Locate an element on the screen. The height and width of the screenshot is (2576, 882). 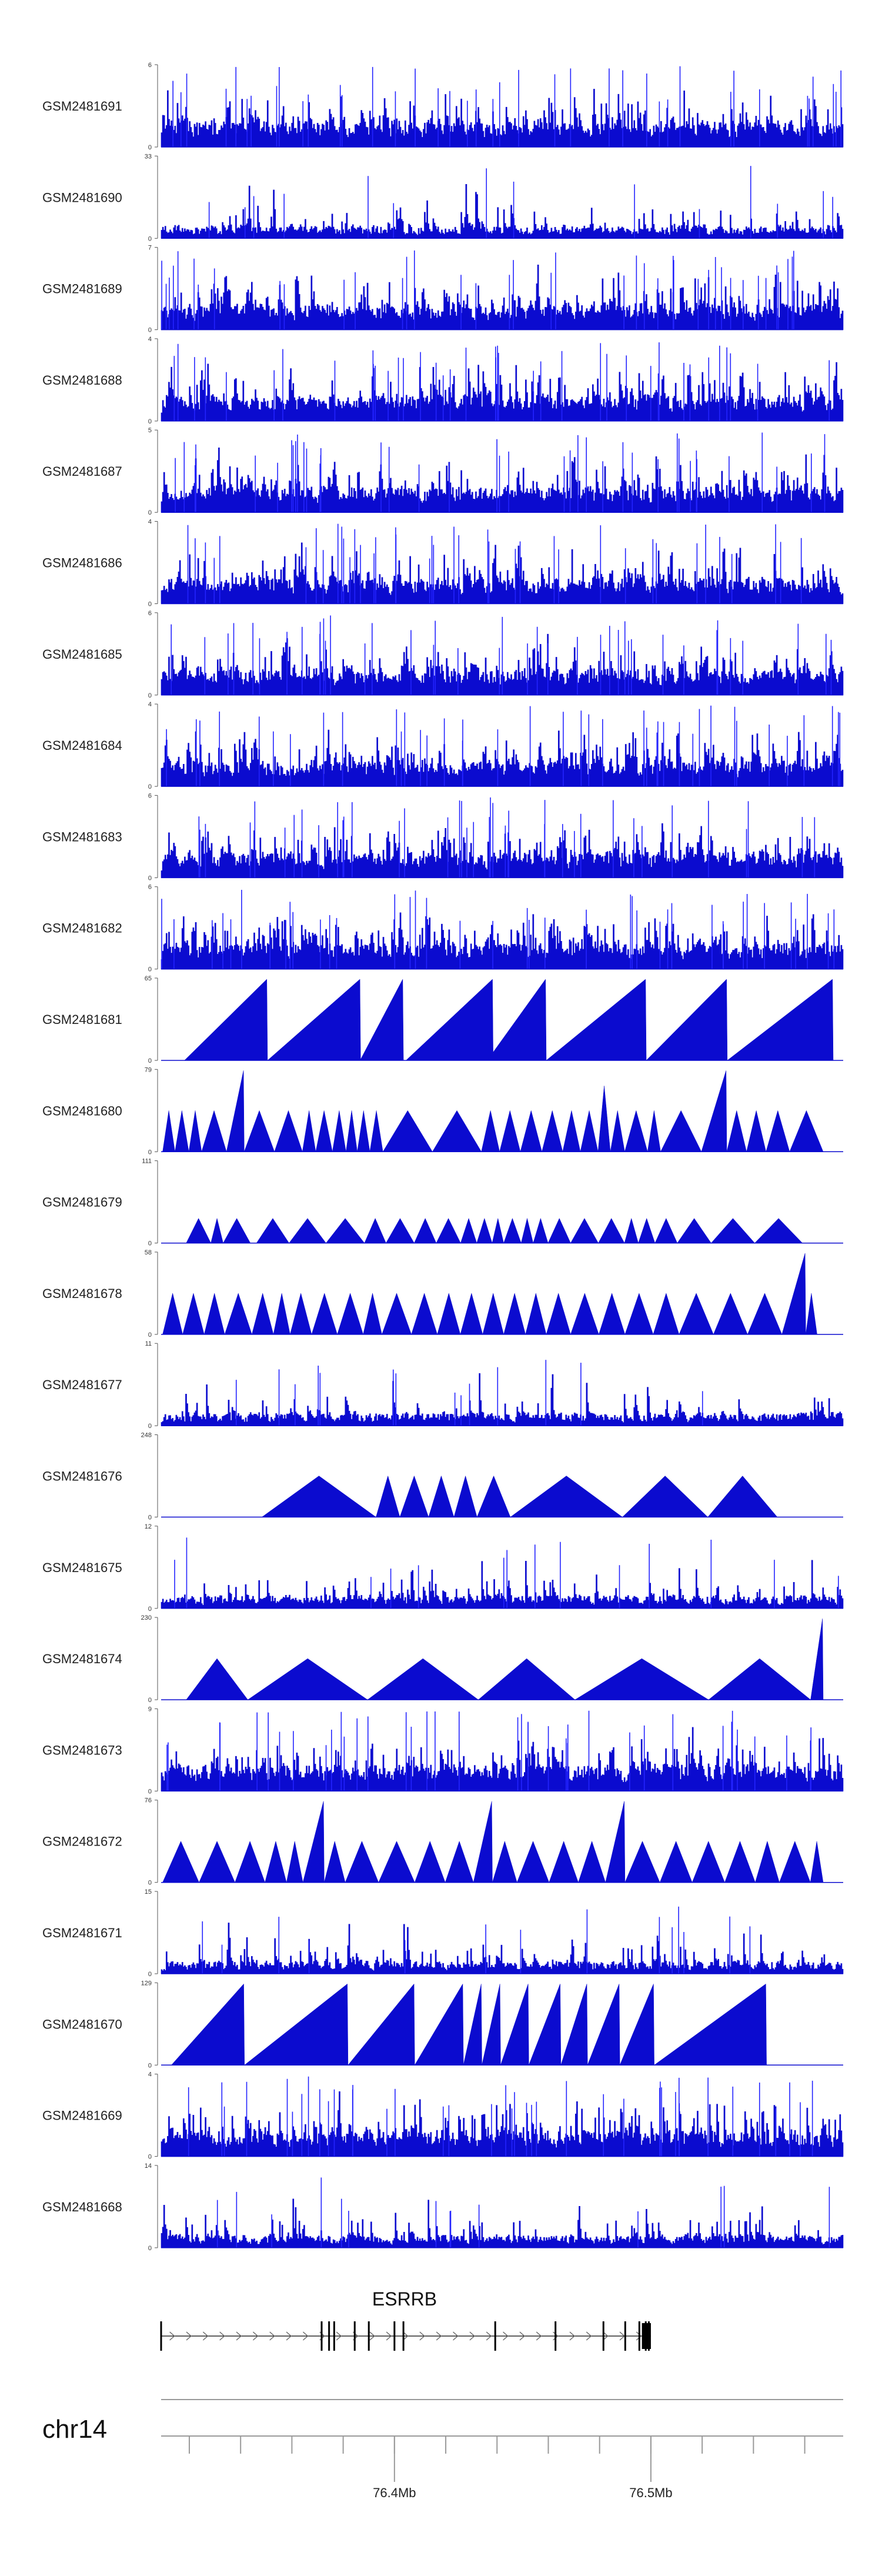
track-label: GSM2481676 is located at coordinates (82, 1476).